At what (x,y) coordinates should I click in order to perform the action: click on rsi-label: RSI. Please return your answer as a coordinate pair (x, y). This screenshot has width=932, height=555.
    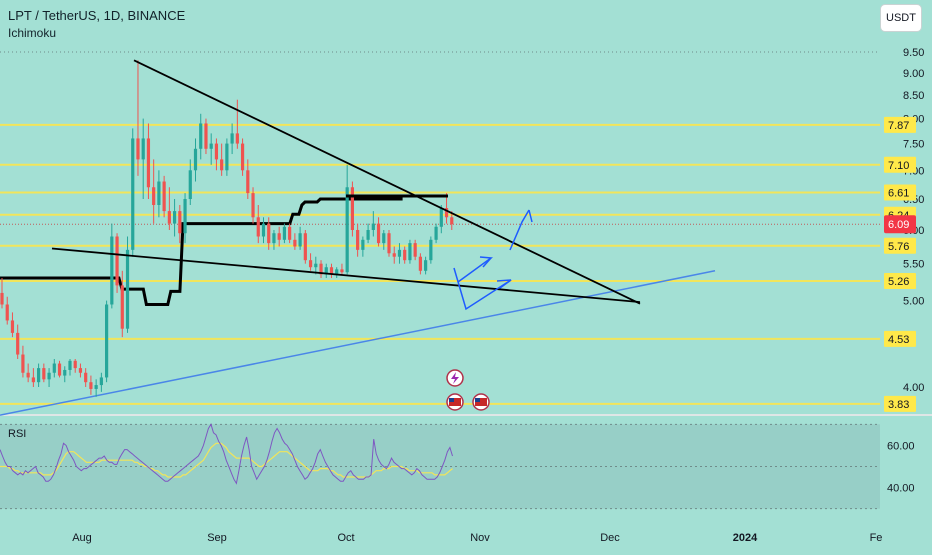
    Looking at the image, I should click on (17, 434).